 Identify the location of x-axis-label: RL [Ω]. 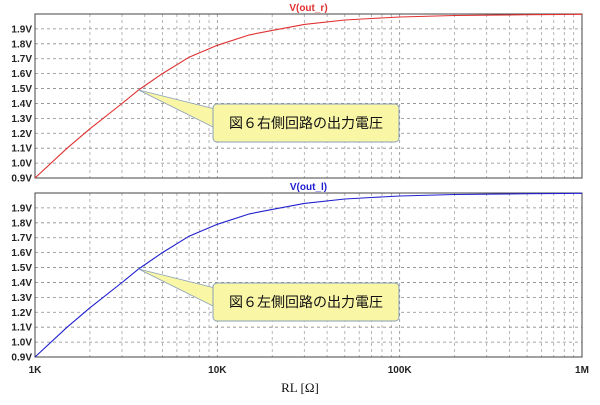
(300, 387).